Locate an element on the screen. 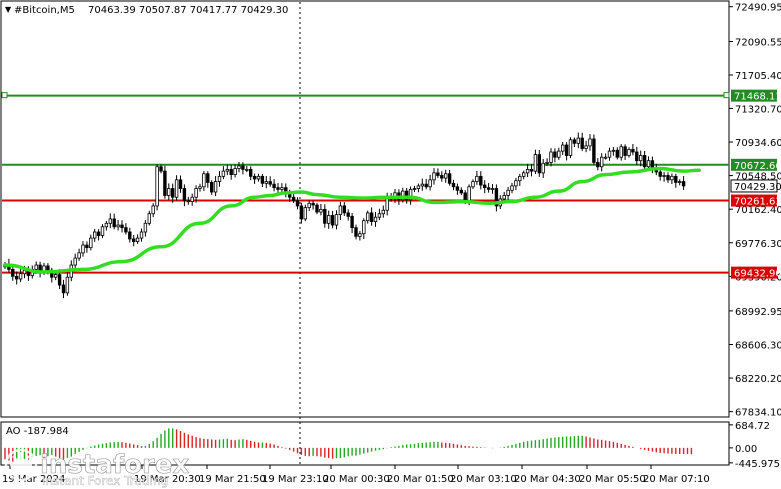 The image size is (781, 489). logo-tagline-text: Instant Forex Trading is located at coordinates (105, 481).